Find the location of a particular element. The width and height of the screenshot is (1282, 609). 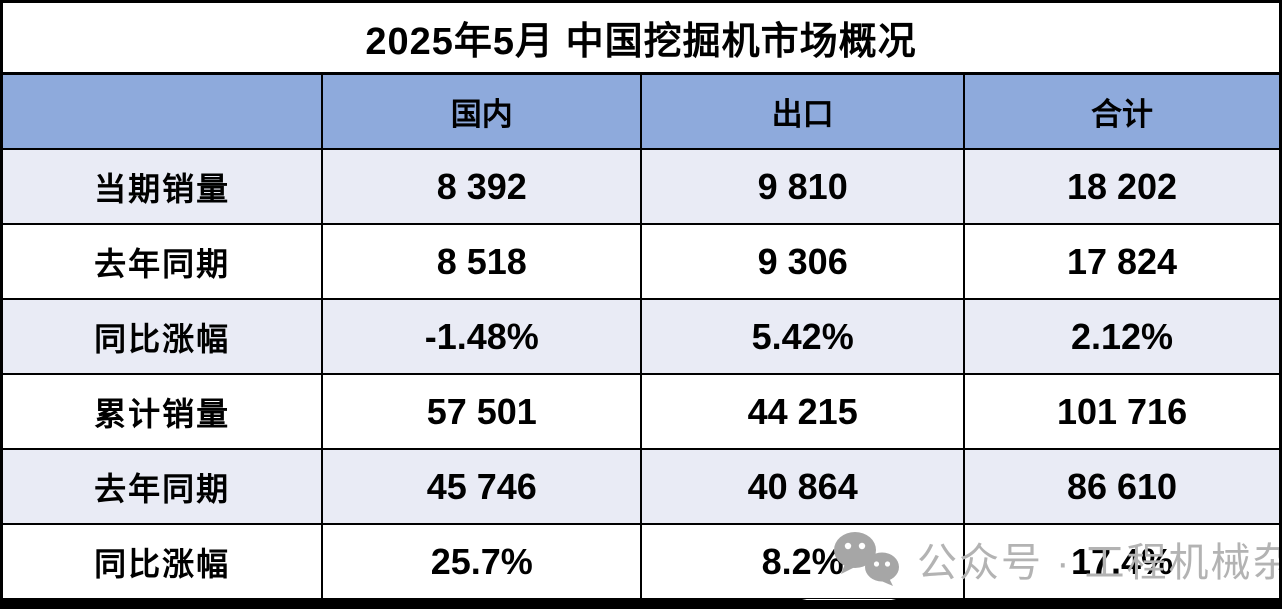

table-row: 去年同期 45 746 40 864 86 610 is located at coordinates (641, 487).